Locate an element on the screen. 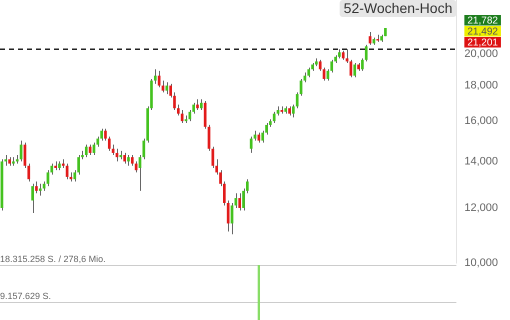  y-tick-label: 20,000 is located at coordinates (481, 54).